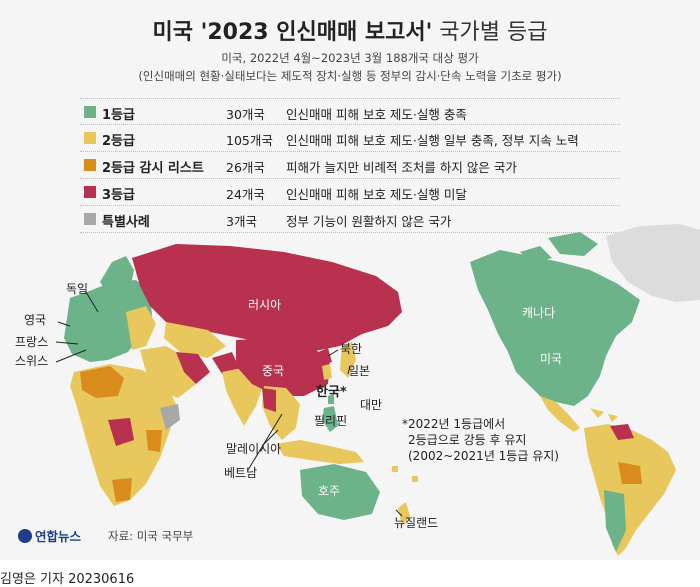  I want to click on north-korea-shape, so click(325, 356).